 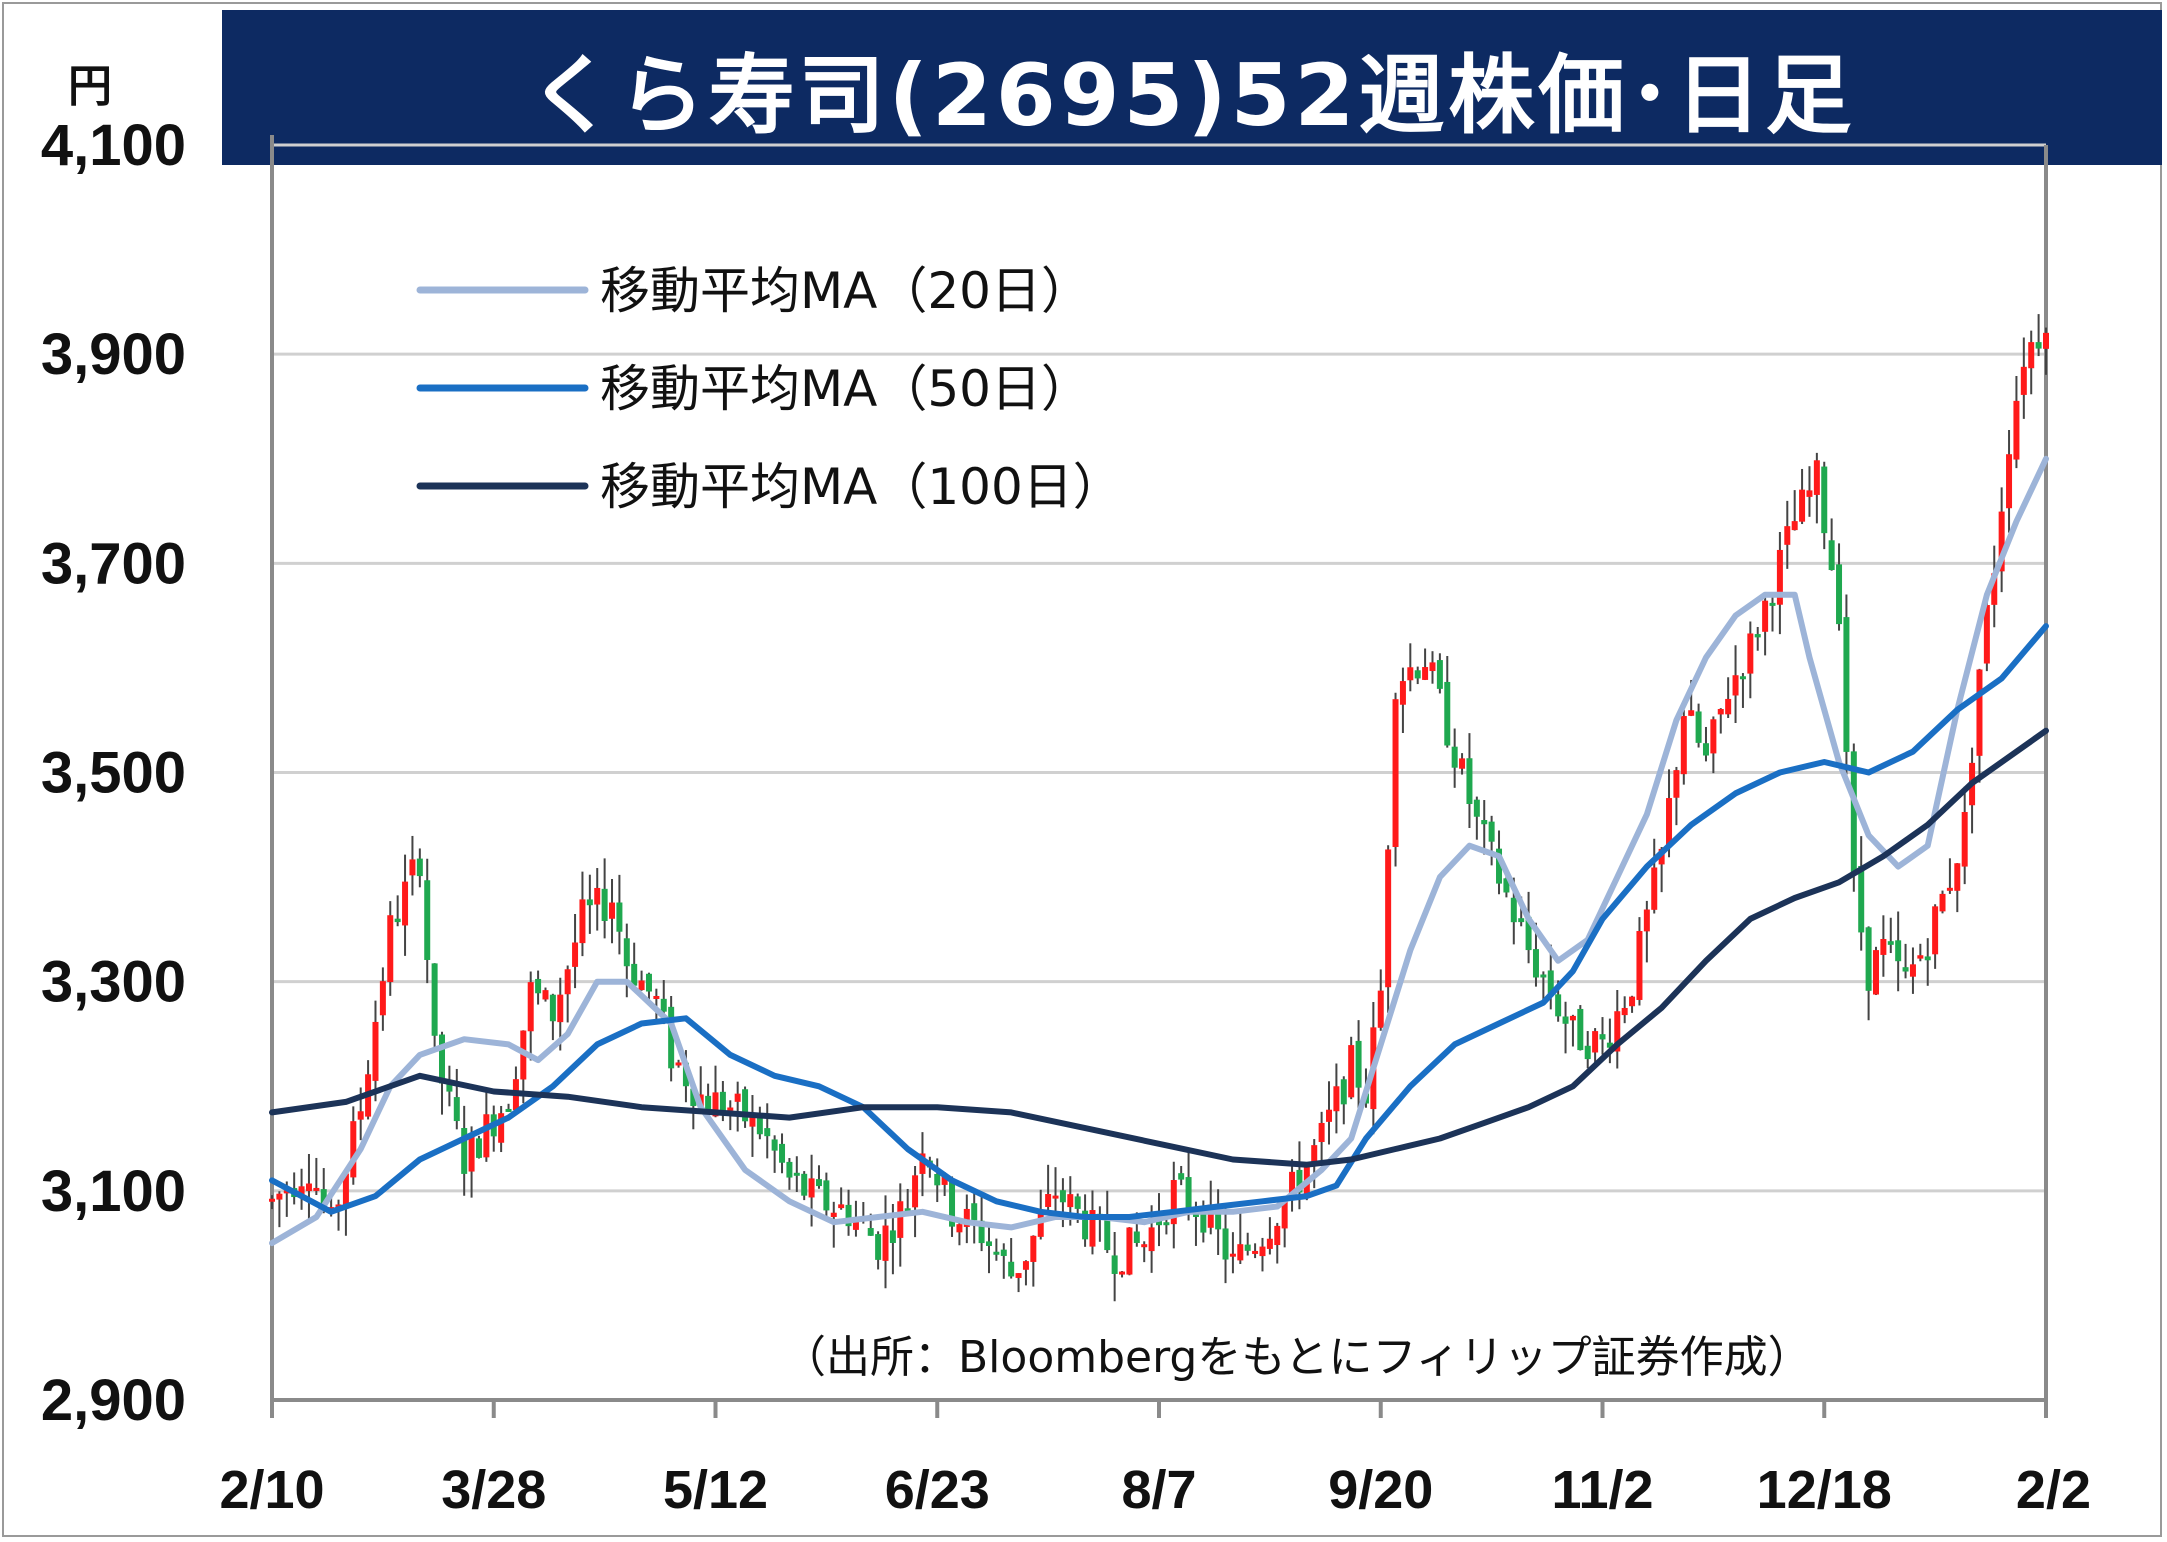 I want to click on title-bar: くら寿司(2695)52週株価･日足, so click(x=1192, y=87).